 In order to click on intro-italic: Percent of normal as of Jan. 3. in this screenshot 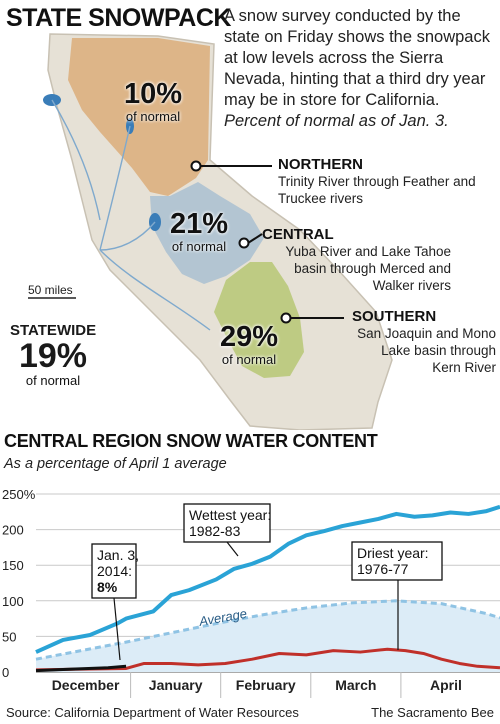, I will do `click(336, 121)`.